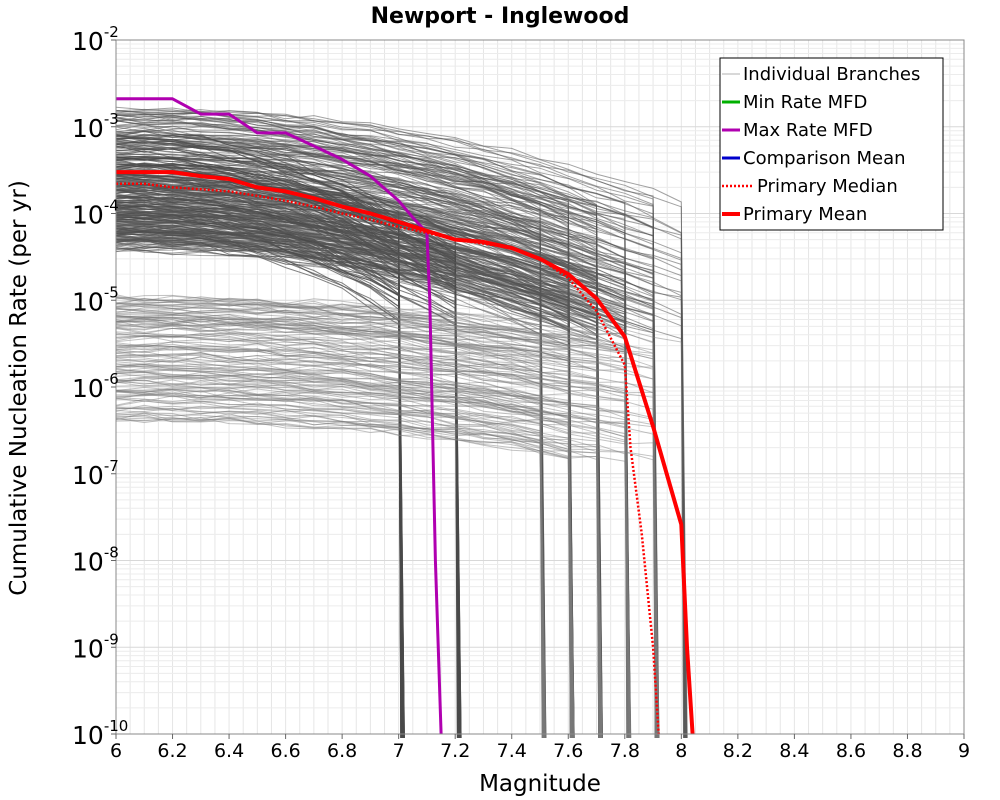 The height and width of the screenshot is (800, 1000). Describe the element at coordinates (625, 751) in the screenshot. I see `x-tick-label: 7.8` at that location.